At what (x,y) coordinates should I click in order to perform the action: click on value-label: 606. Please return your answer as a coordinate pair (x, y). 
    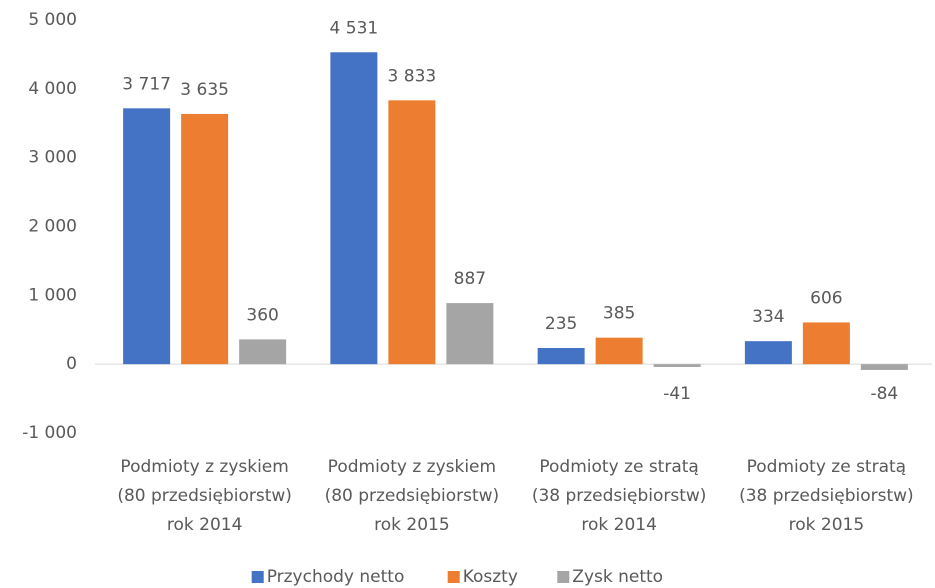
    Looking at the image, I should click on (826, 298).